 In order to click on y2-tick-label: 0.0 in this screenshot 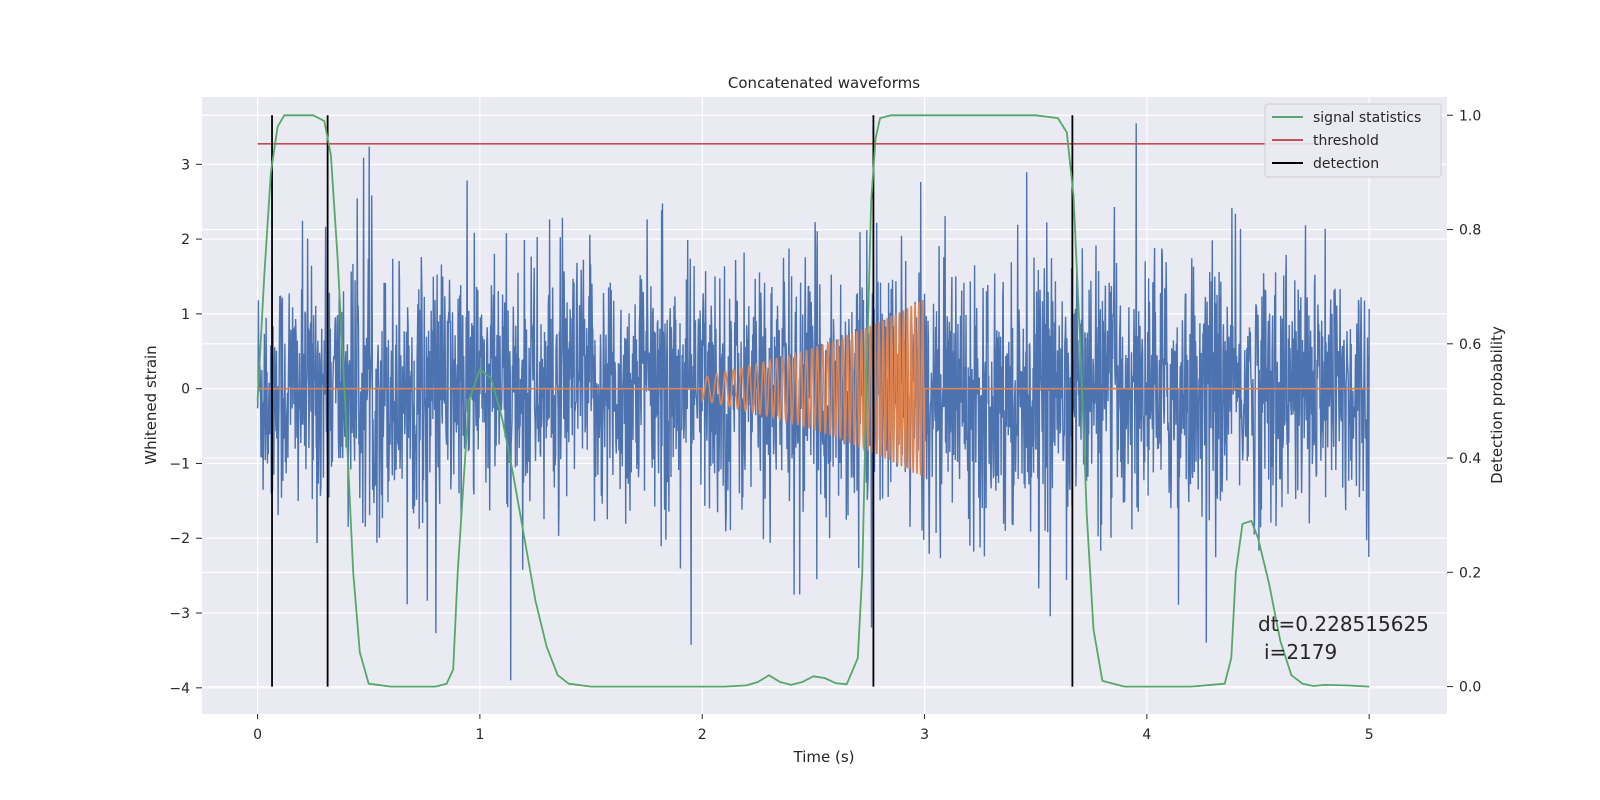, I will do `click(1470, 688)`.